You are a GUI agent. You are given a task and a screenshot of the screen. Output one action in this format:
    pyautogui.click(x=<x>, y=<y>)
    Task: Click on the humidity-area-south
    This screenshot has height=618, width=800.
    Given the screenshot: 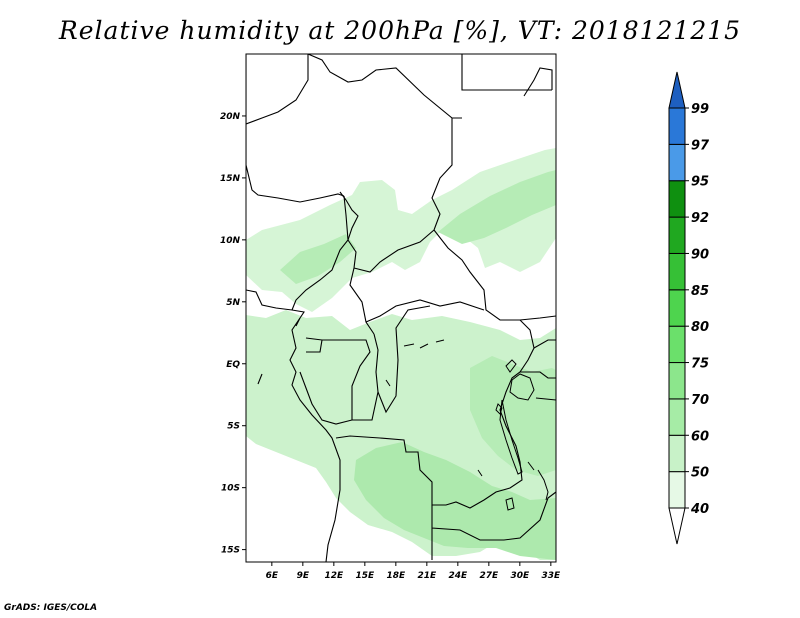 What is the action you would take?
    pyautogui.click(x=455, y=501)
    